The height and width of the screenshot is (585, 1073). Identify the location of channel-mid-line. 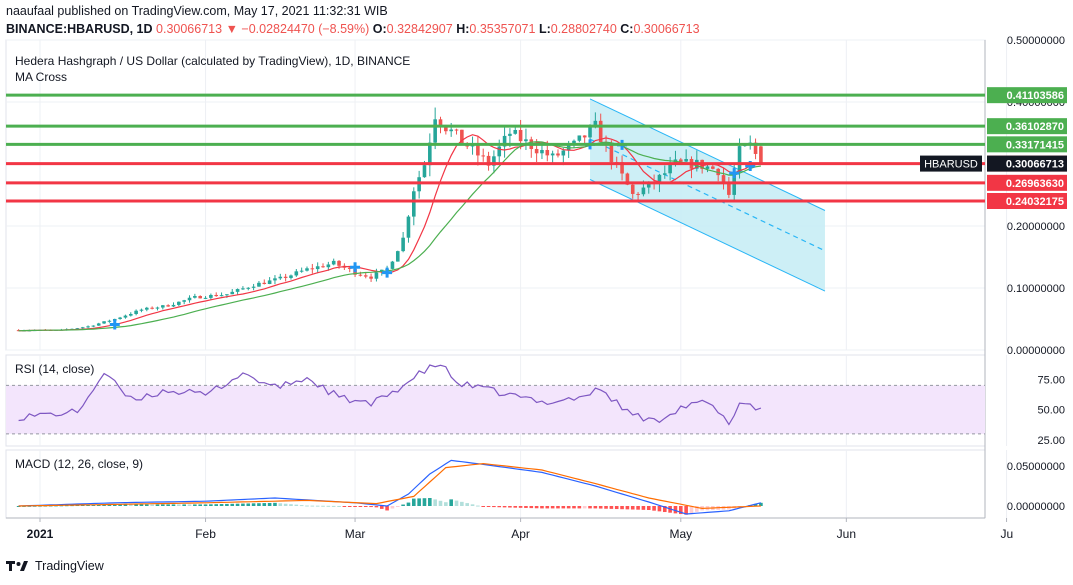
(707, 195).